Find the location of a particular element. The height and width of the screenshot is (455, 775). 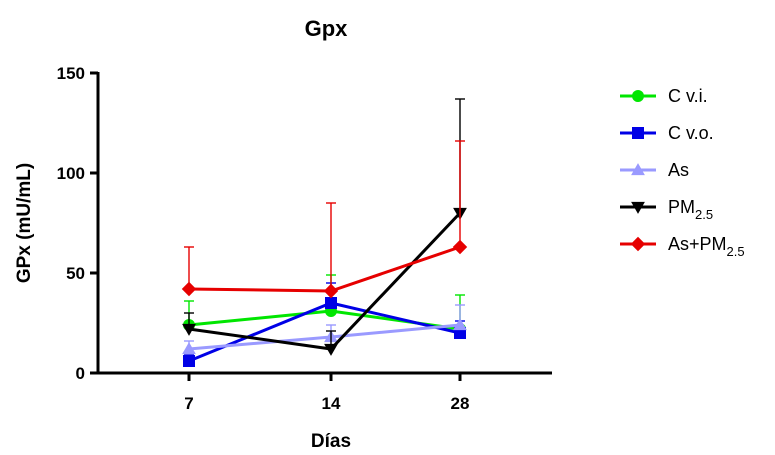

legend-label-text: C v.i. is located at coordinates (688, 96).